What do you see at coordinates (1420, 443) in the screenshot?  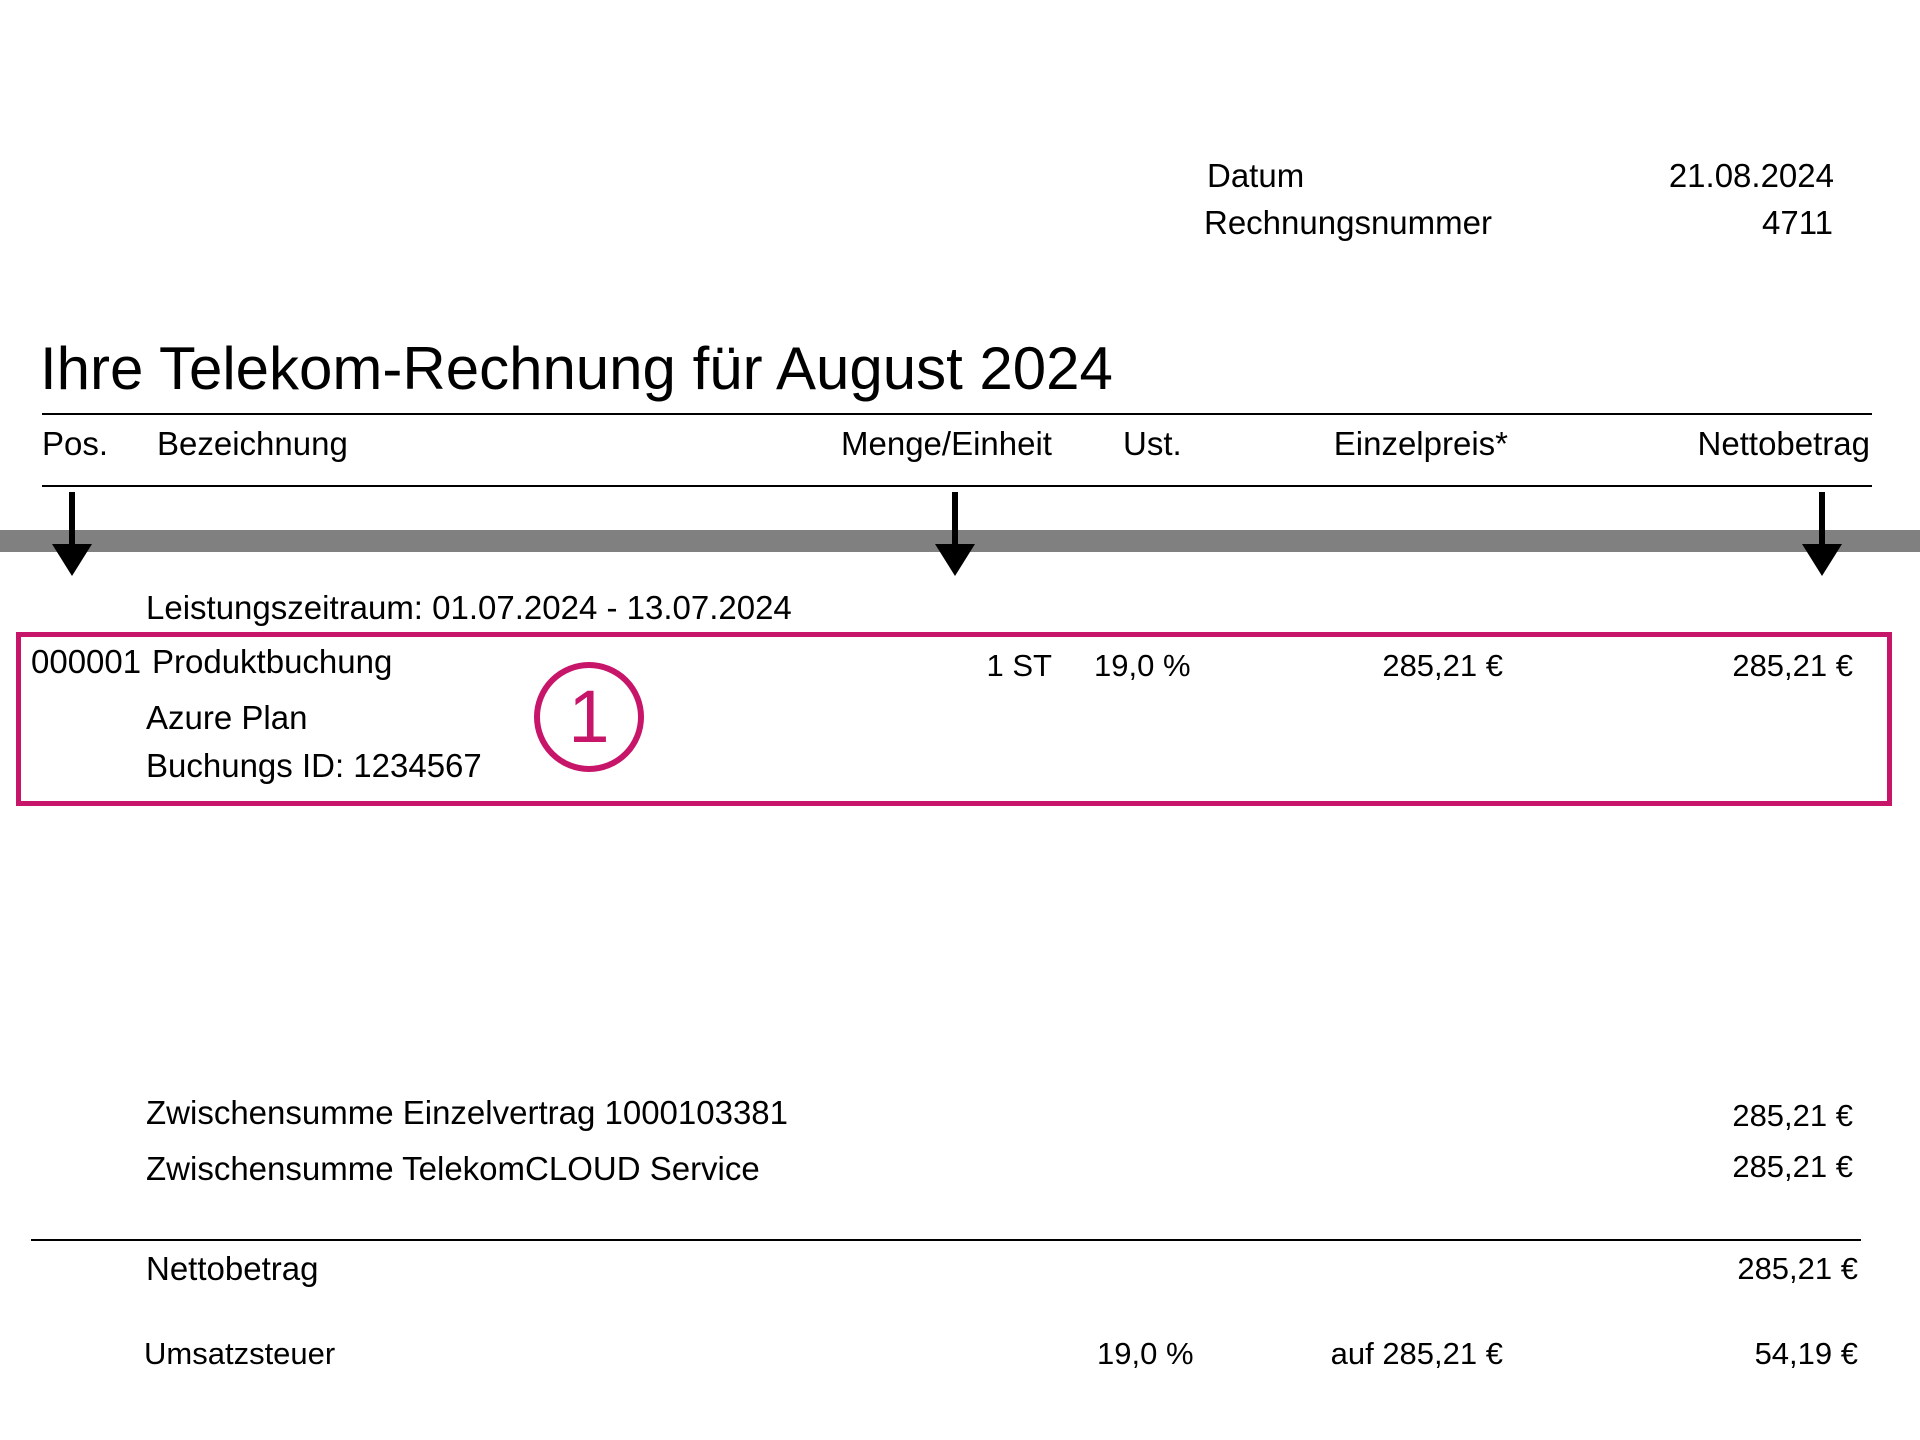 I see `column-header-unit-price: Einzelpreis*` at bounding box center [1420, 443].